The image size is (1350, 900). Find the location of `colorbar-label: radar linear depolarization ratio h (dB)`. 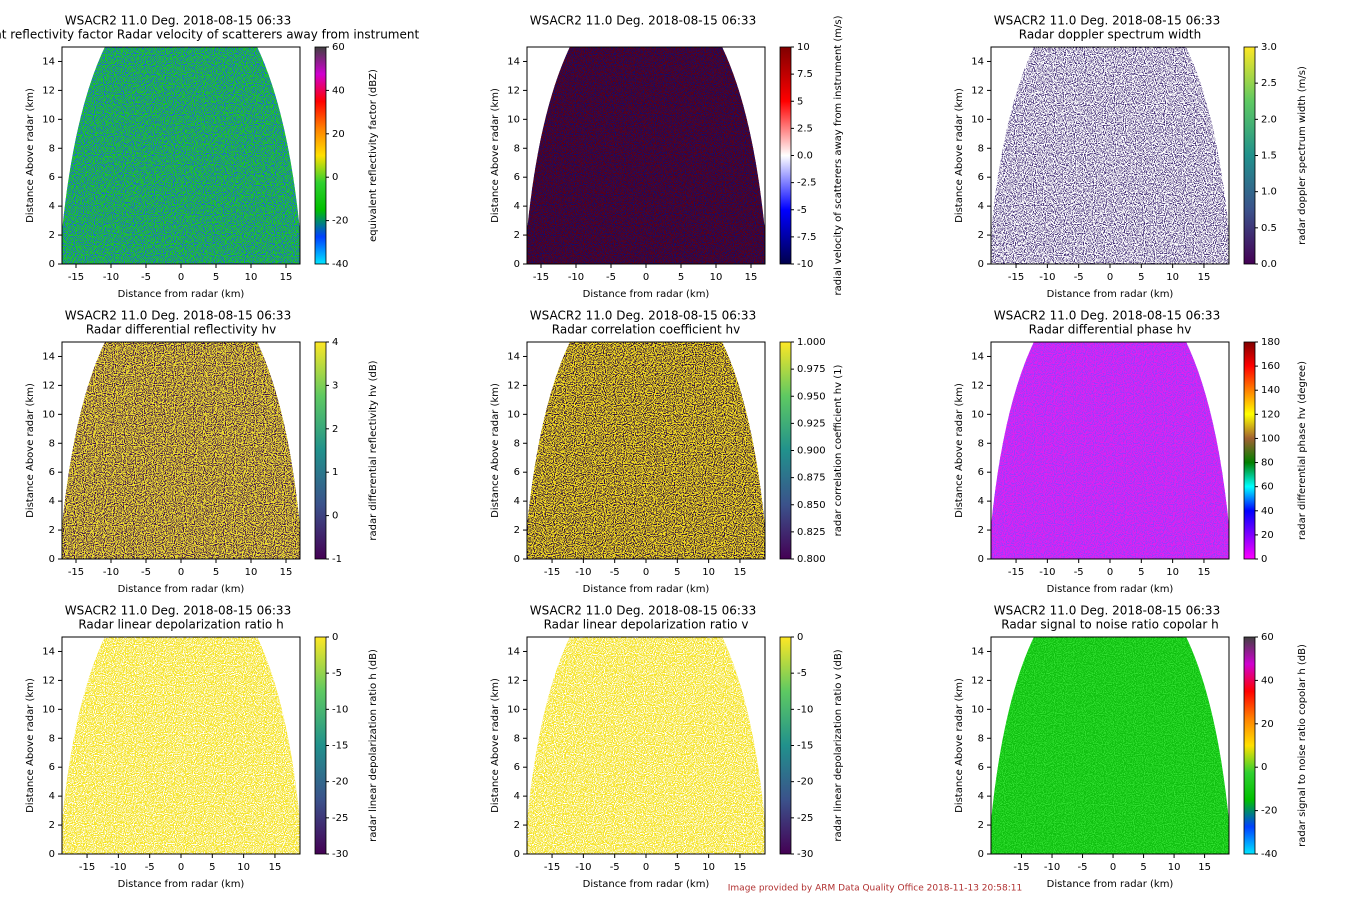

colorbar-label: radar linear depolarization ratio h (dB) is located at coordinates (373, 745).